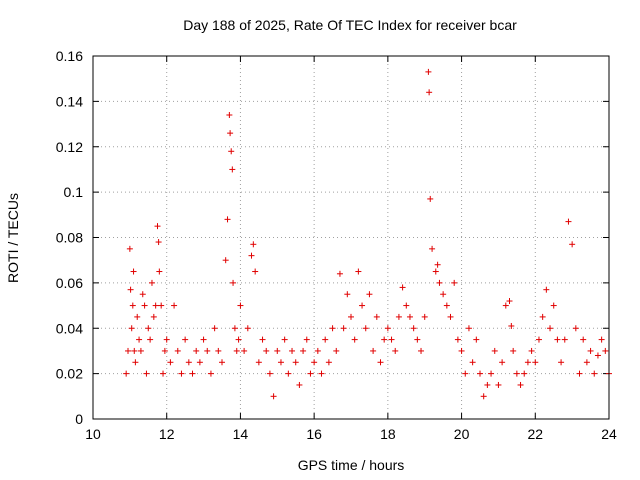 The image size is (640, 480). I want to click on y-tick-labels: 0 0.02 0.04 0.06 0.08 0.1 0.12 0.14 0.16, so click(69, 237).